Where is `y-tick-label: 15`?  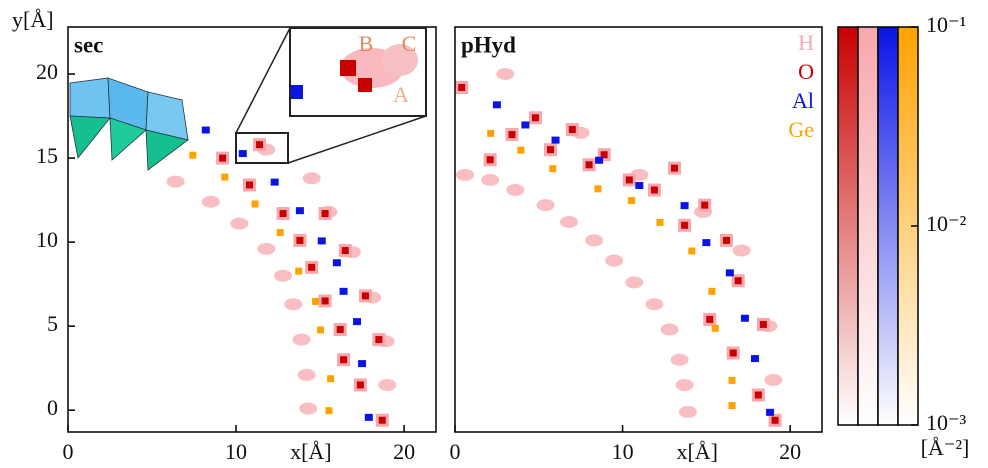
y-tick-label: 15 is located at coordinates (47, 155).